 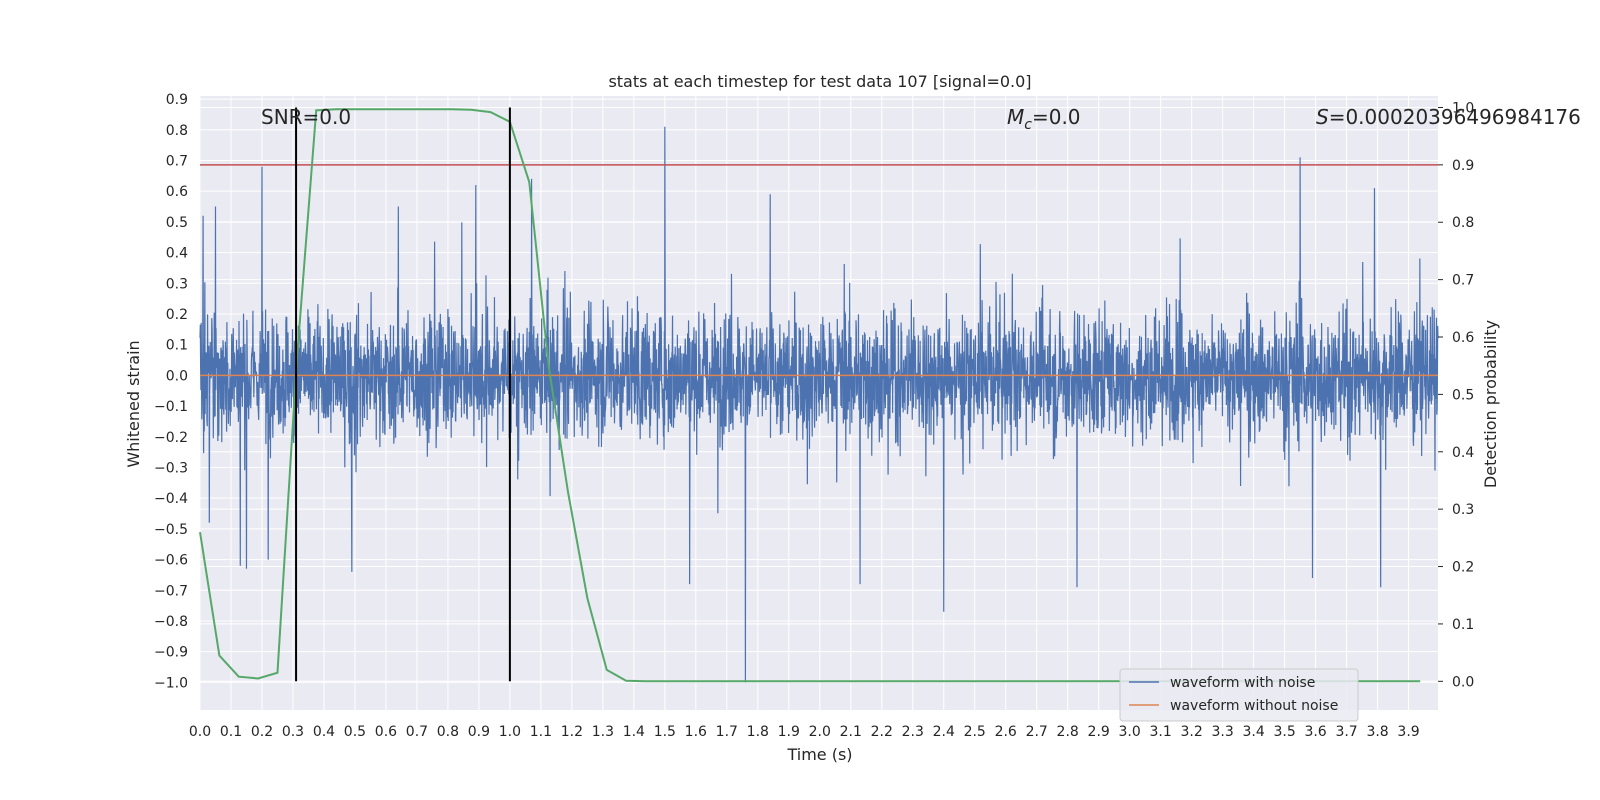 I want to click on x-tick-label: 1.2, so click(x=572, y=732).